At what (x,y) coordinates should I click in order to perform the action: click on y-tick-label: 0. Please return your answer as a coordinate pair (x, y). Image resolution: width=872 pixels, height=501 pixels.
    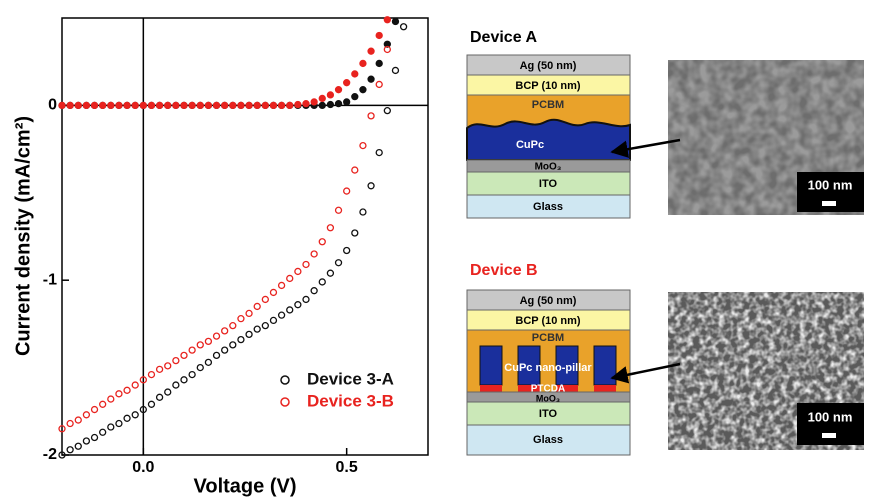
    Looking at the image, I should click on (52, 105).